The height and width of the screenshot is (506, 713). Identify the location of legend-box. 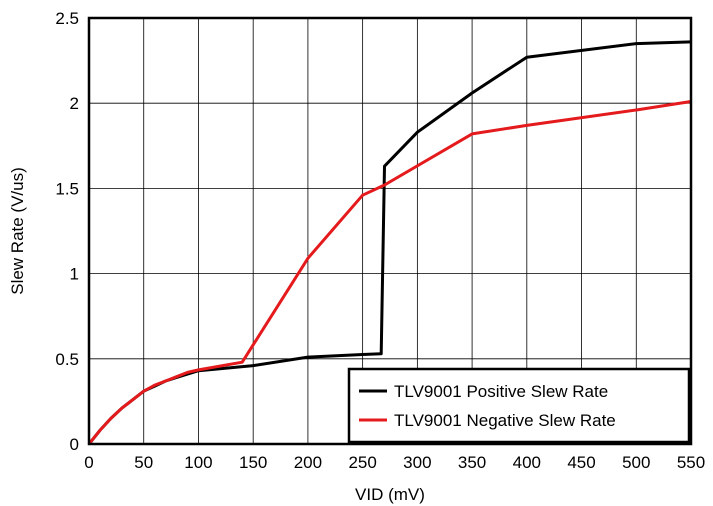
(519, 405).